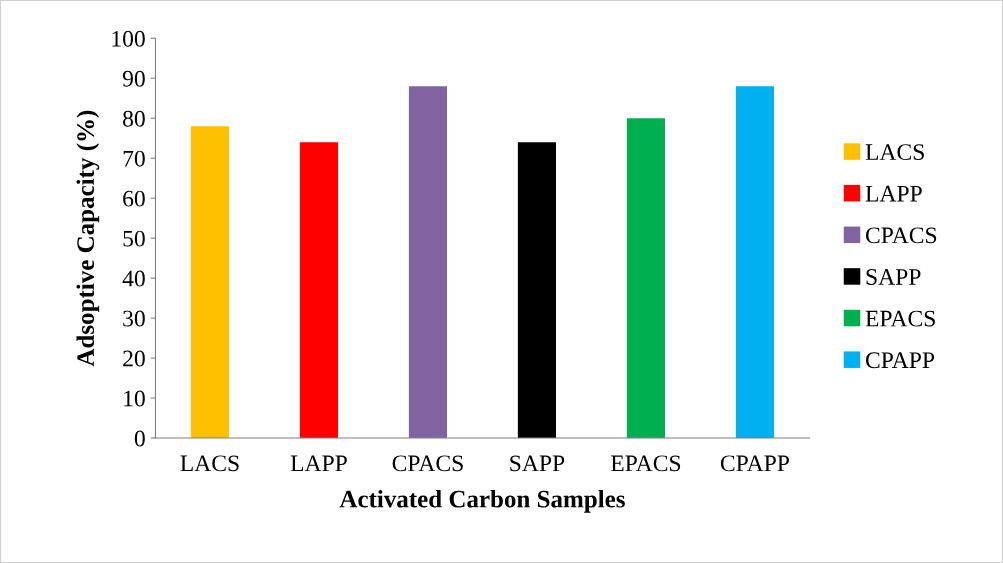 This screenshot has height=563, width=1003. I want to click on legend-label: CPAPP, so click(900, 360).